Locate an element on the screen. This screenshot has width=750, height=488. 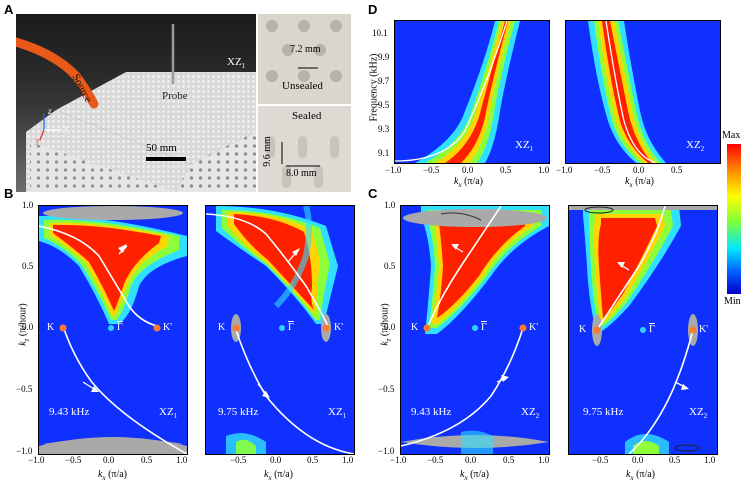
c-left-freq: 9.43 kHz is located at coordinates (431, 412).